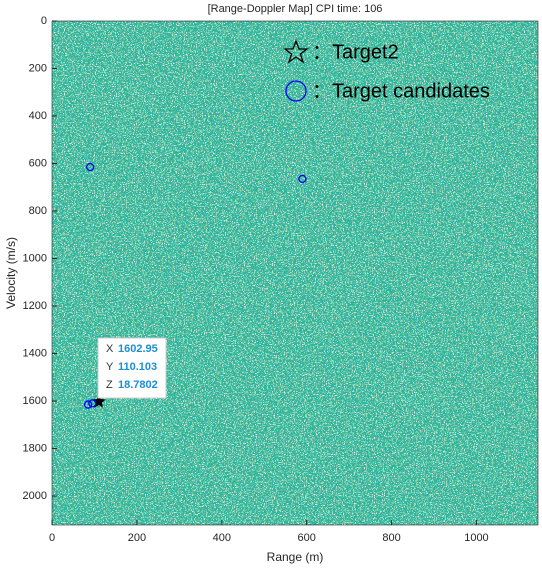 Image resolution: width=542 pixels, height=570 pixels. I want to click on y-tick-label: 600, so click(38, 163).